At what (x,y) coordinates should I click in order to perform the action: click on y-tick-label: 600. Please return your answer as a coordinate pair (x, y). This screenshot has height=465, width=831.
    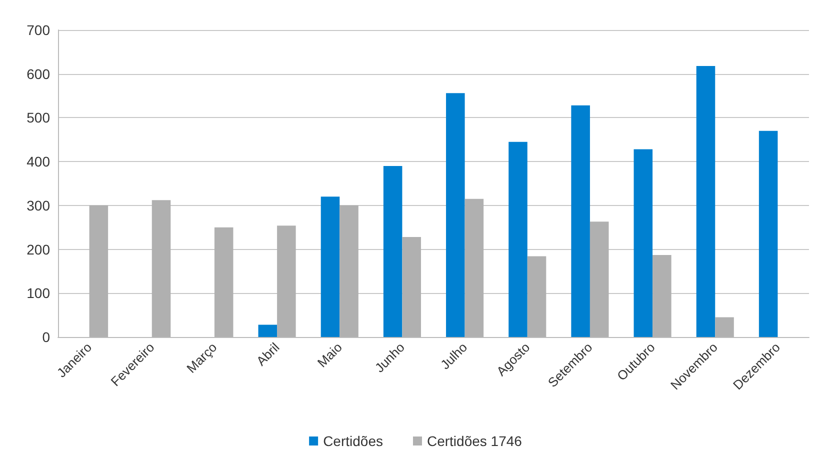
    Looking at the image, I should click on (38, 74).